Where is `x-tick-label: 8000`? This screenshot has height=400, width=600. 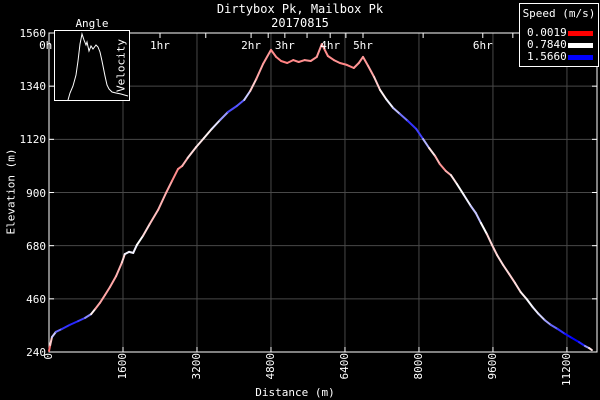
x-tick-label: 8000 is located at coordinates (418, 366).